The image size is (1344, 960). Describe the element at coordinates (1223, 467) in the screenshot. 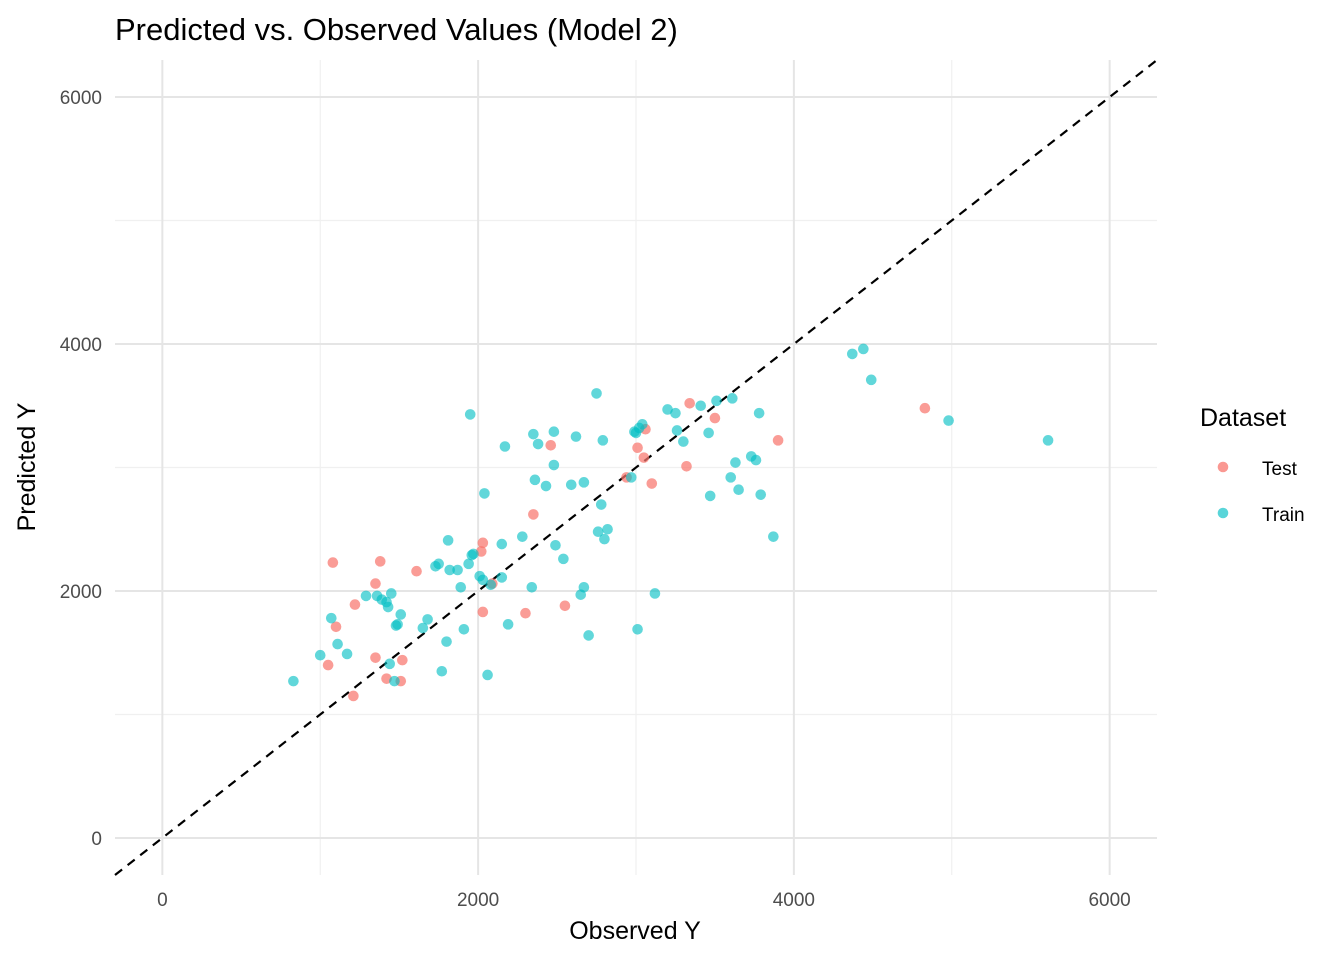

I see `legend-key-test` at that location.